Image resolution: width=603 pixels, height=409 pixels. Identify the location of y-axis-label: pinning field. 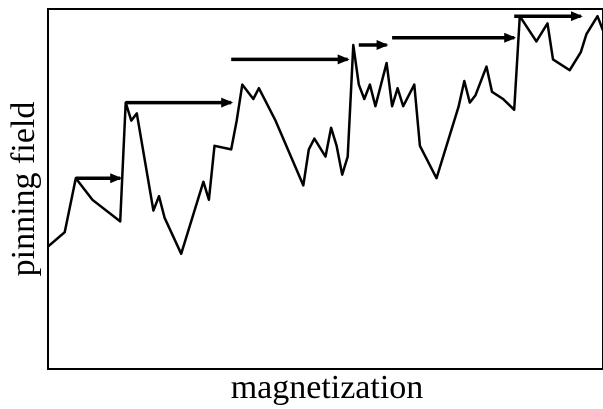
(23, 189).